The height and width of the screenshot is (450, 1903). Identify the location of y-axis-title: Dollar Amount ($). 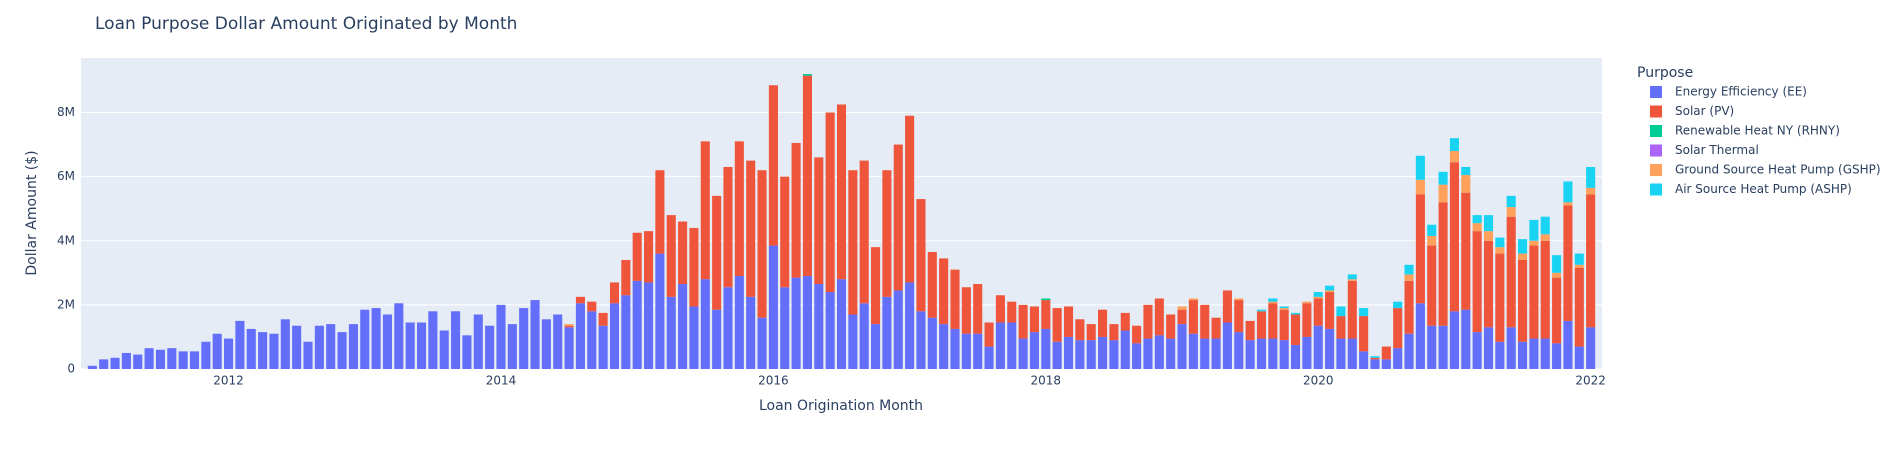
(32, 212).